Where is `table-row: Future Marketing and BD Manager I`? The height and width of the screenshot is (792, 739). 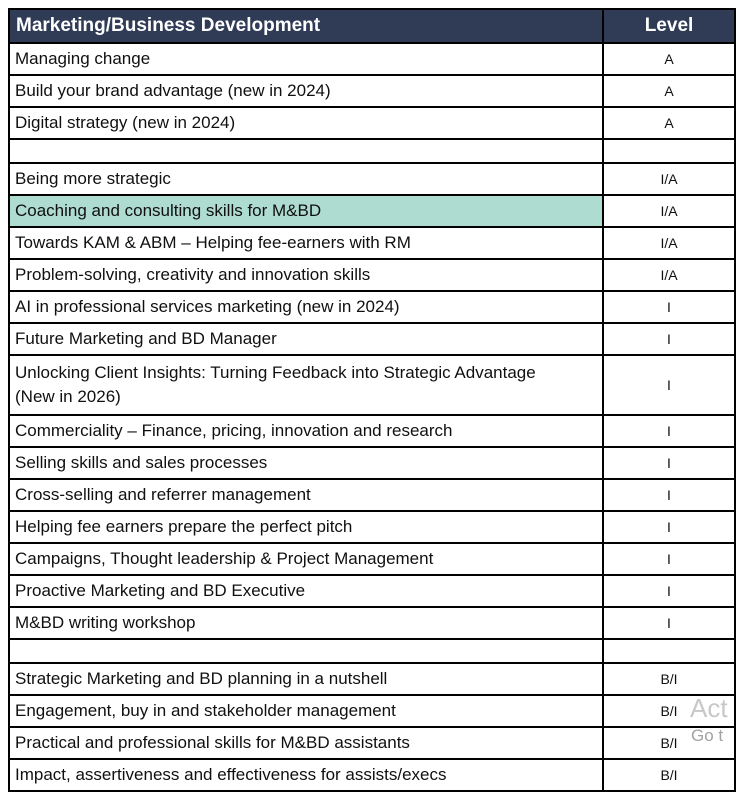
table-row: Future Marketing and BD Manager I is located at coordinates (372, 339).